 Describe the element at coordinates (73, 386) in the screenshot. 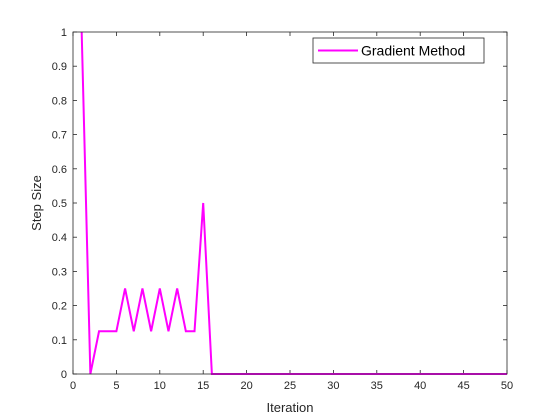

I see `x-tick-label: 0` at that location.